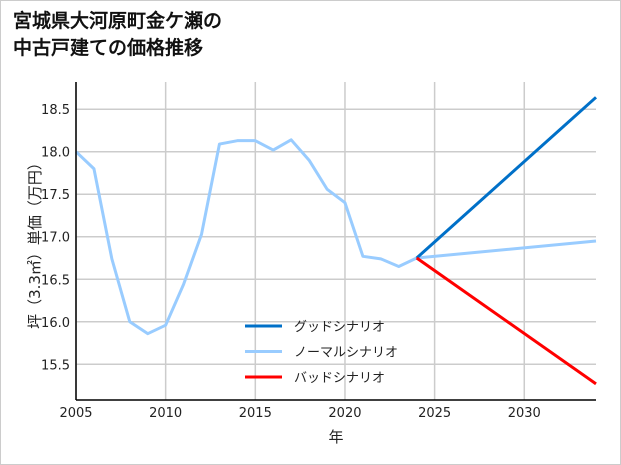  What do you see at coordinates (55, 323) in the screenshot?
I see `y-tick-label: 16.0` at bounding box center [55, 323].